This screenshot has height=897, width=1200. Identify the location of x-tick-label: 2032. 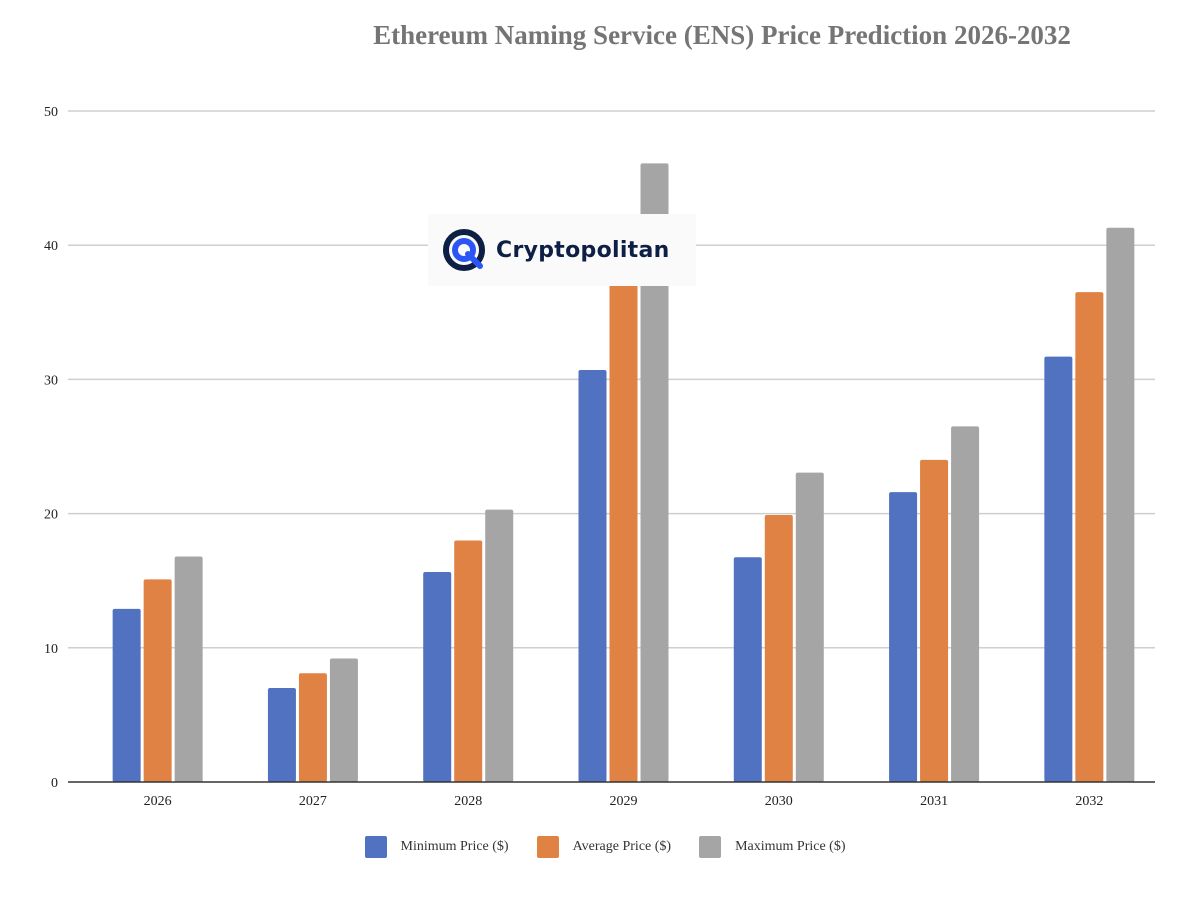
(1089, 801).